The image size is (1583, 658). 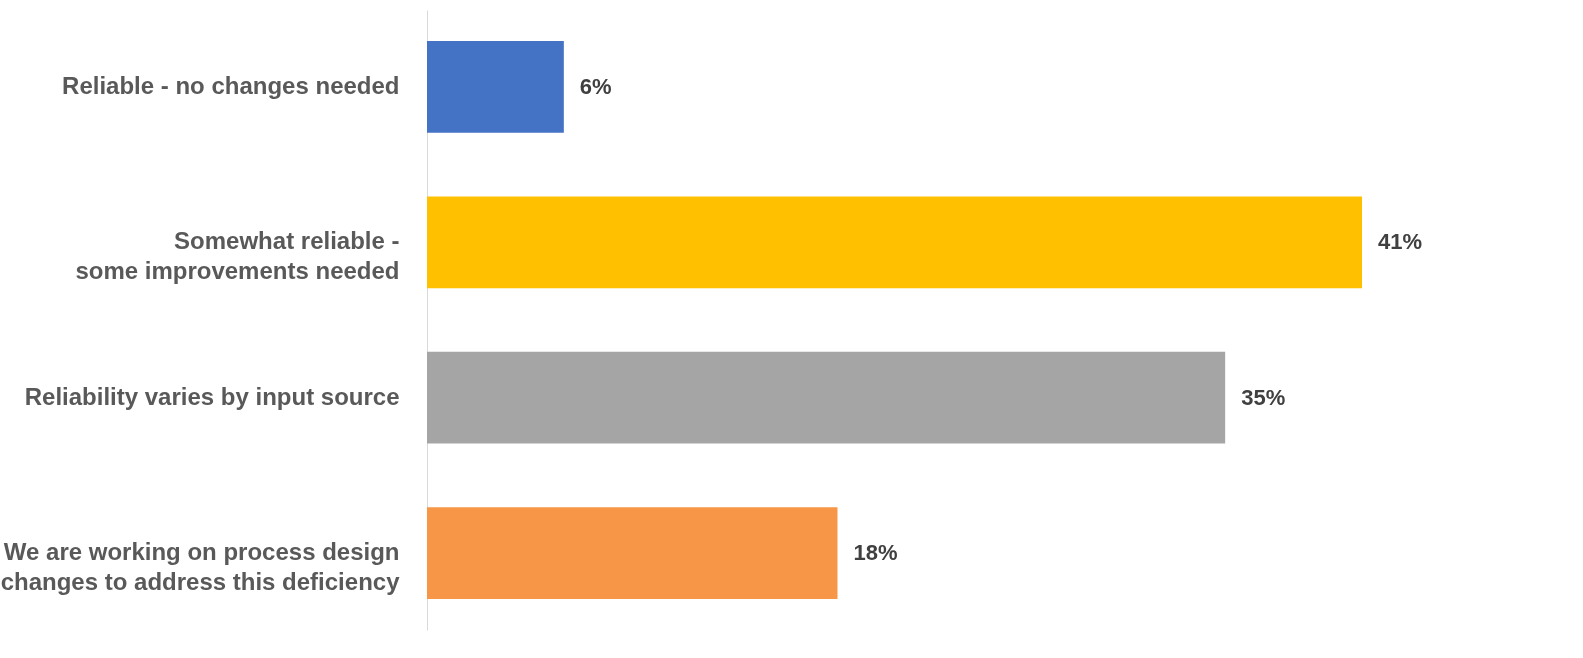 I want to click on y-tick-label: Reliability varies by input source, so click(x=212, y=396).